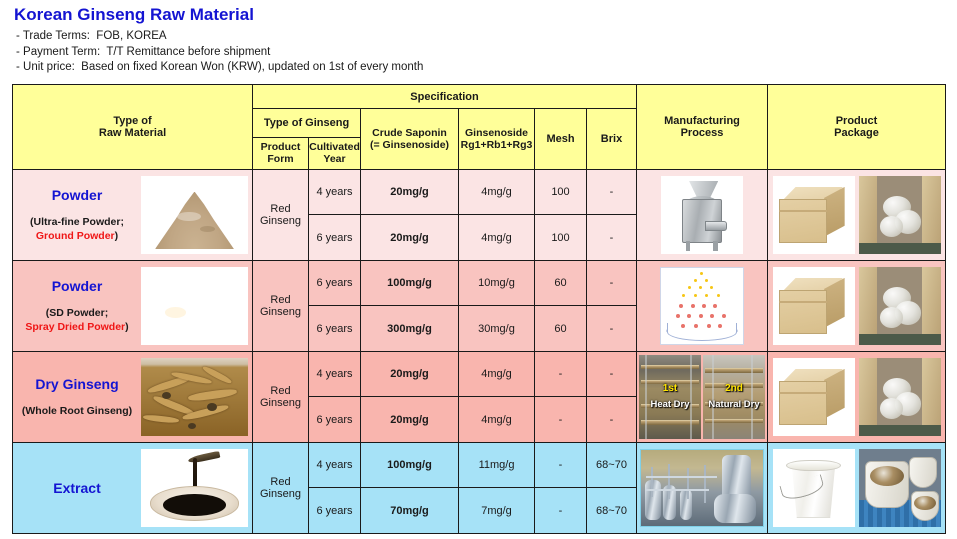 The height and width of the screenshot is (539, 957). I want to click on term-trade-terms: - Trade Terms: FOB, KOREA, so click(91, 36).